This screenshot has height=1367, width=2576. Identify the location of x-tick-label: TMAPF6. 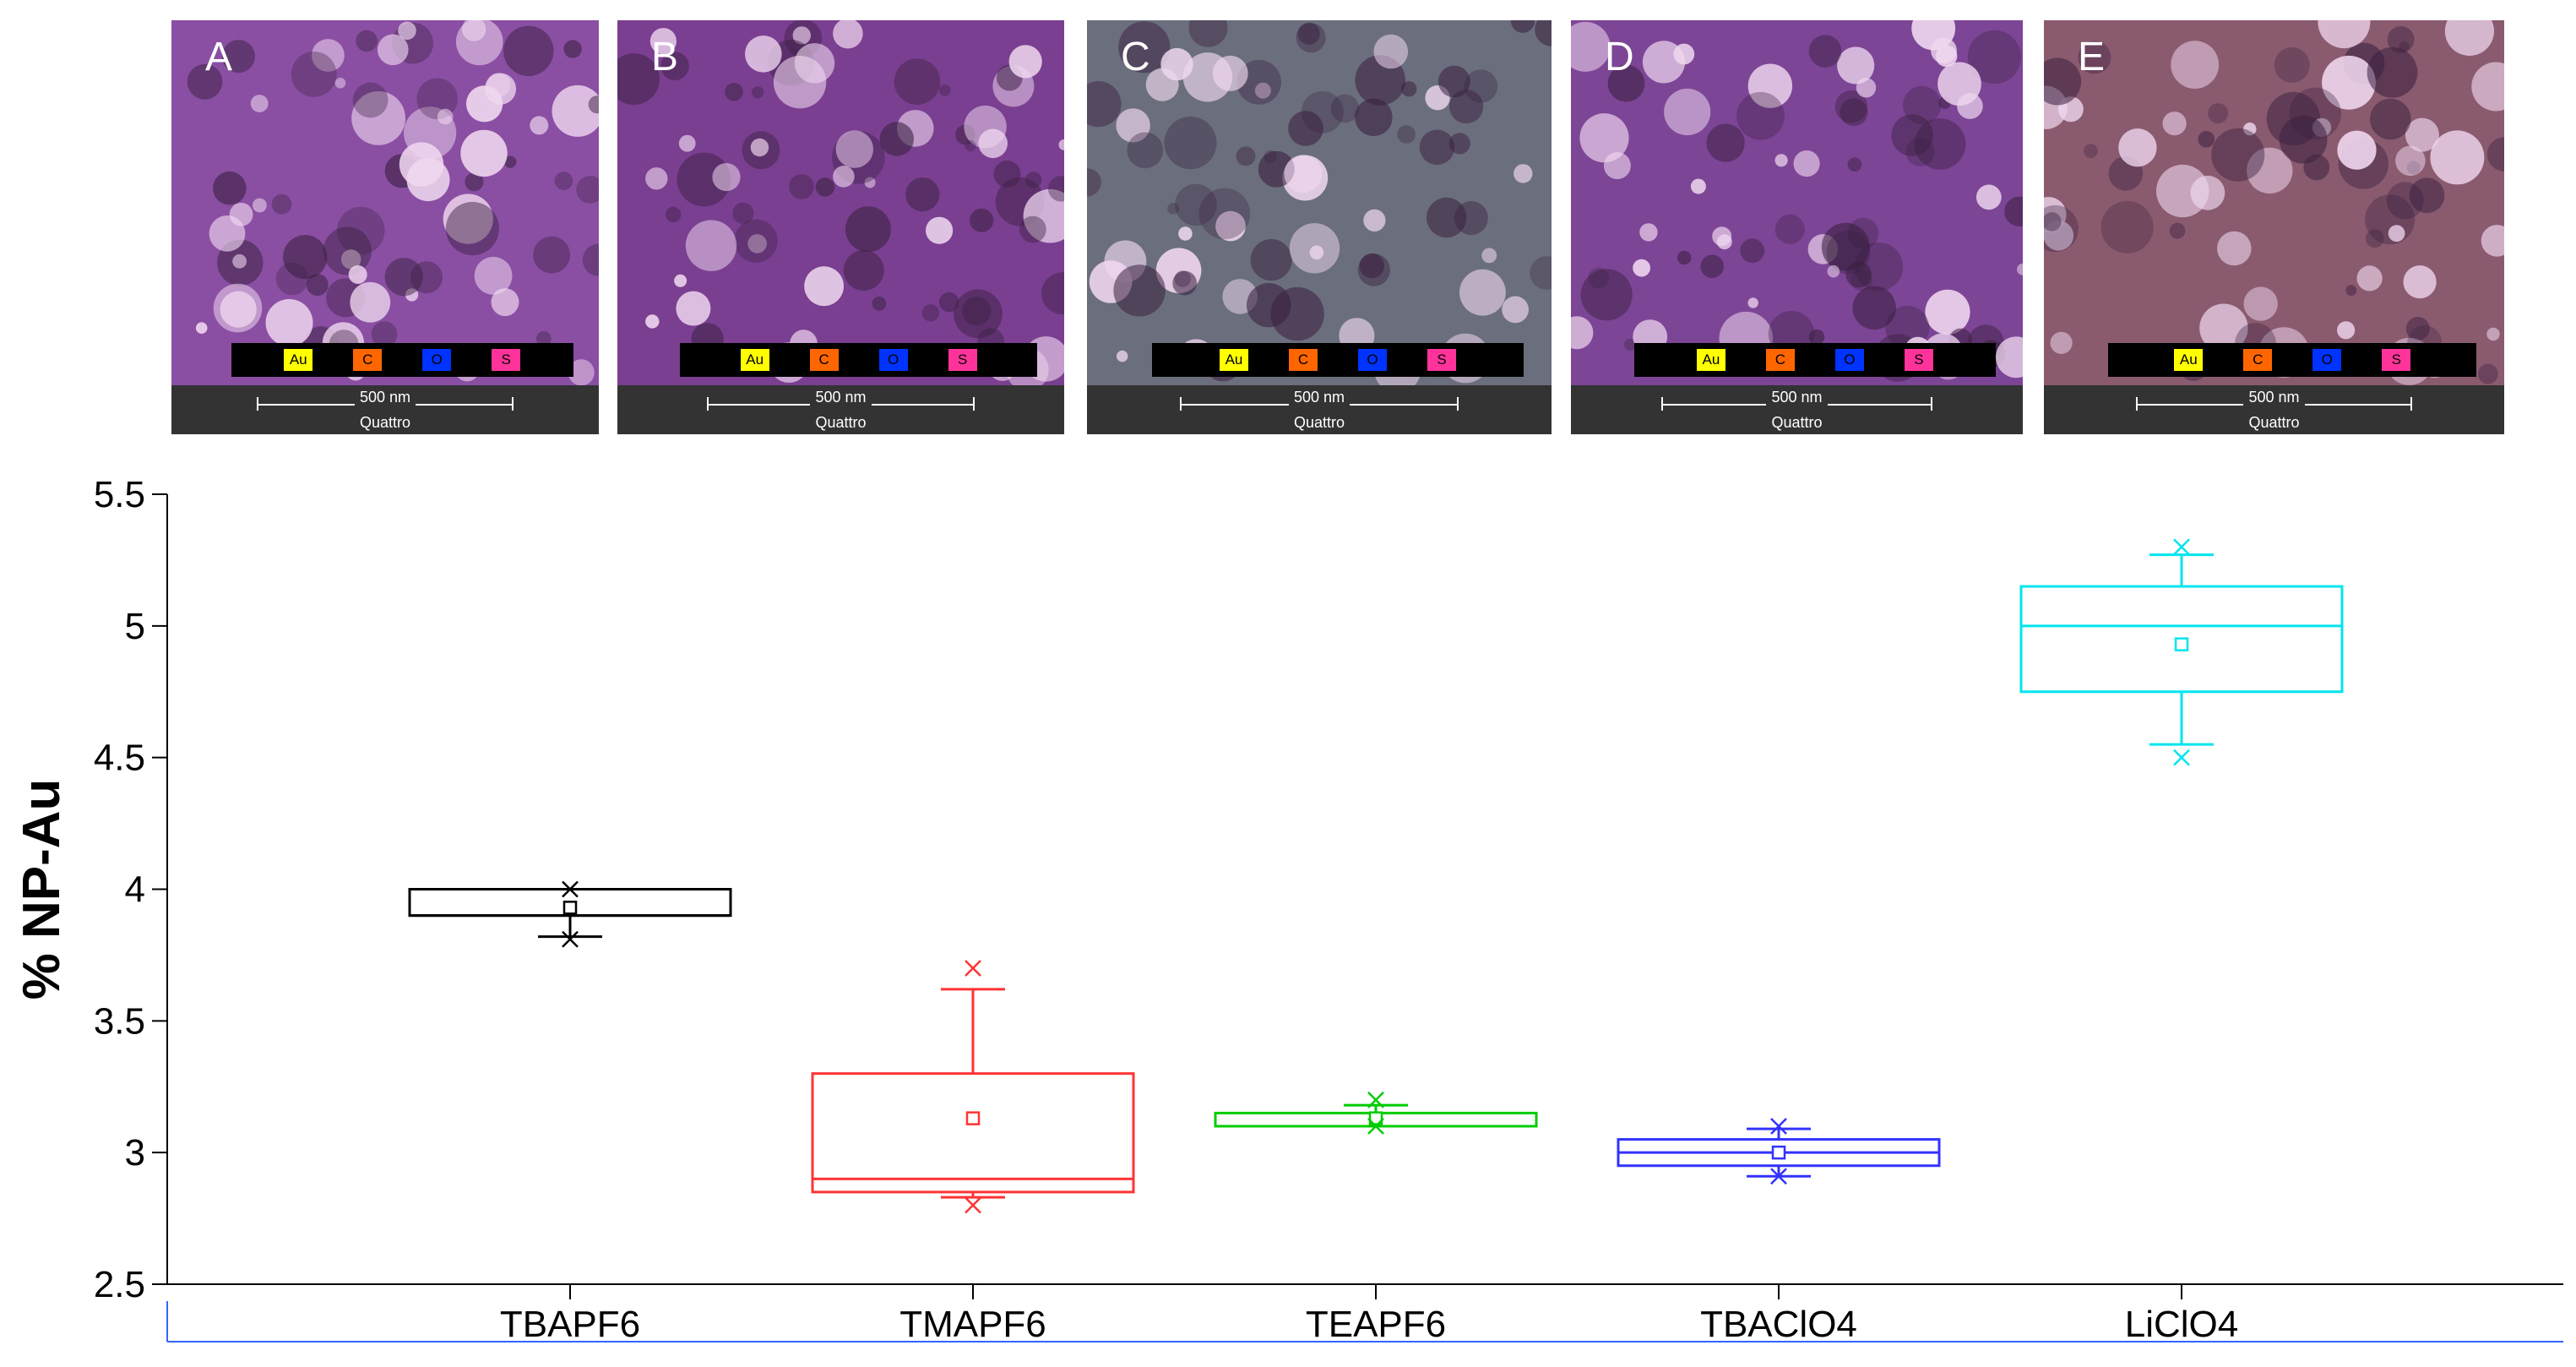
(972, 1324).